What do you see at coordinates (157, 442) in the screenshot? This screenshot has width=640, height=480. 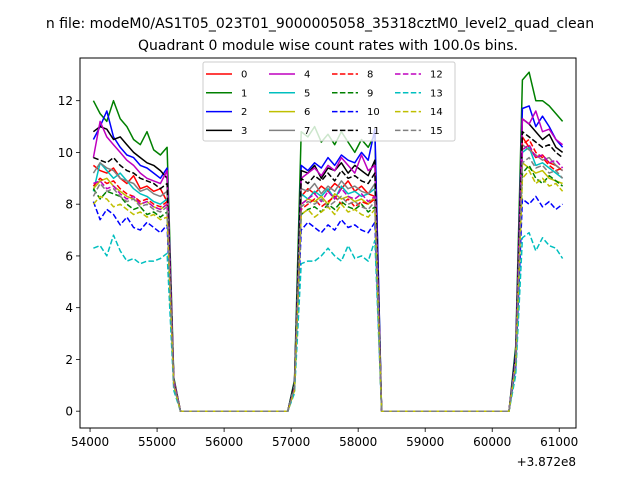 I see `x-tick-label: 55000` at bounding box center [157, 442].